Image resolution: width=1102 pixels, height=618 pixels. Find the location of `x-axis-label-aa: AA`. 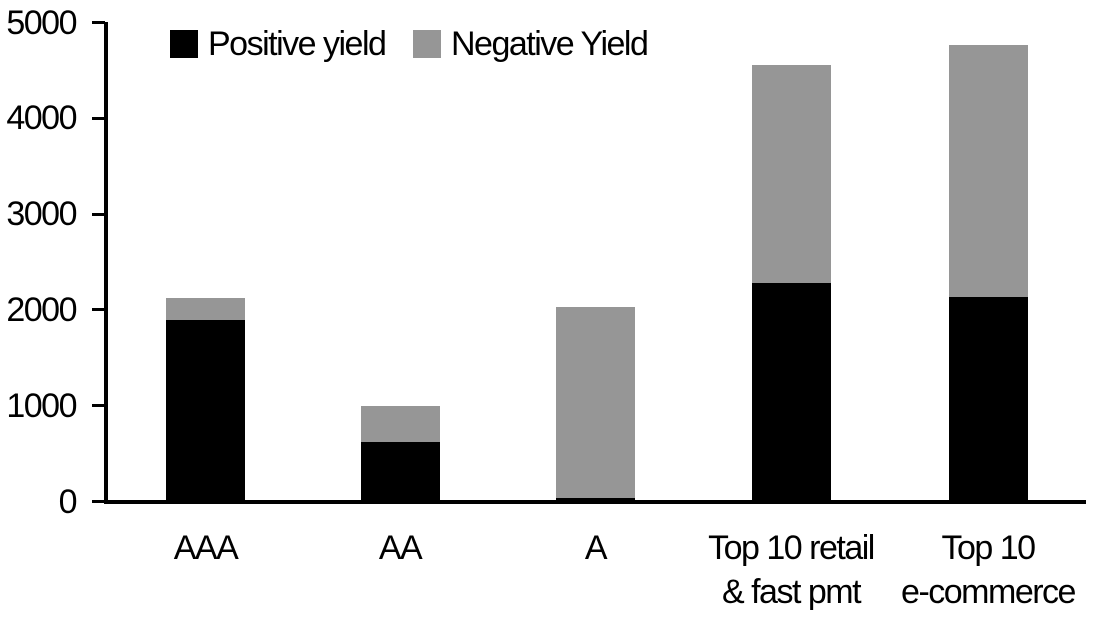

x-axis-label-aa: AA is located at coordinates (400, 548).